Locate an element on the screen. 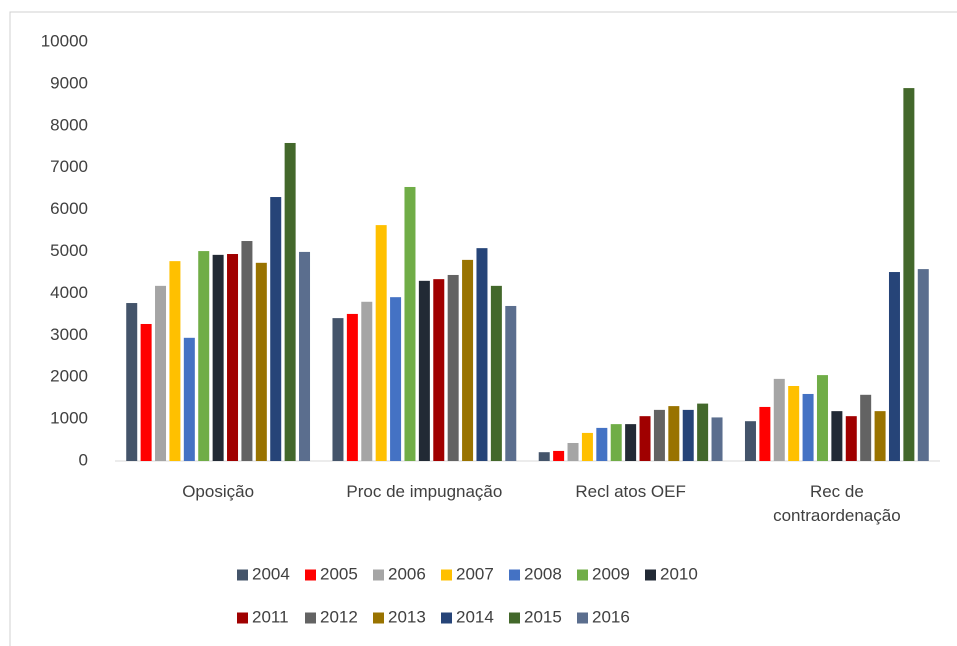  y-tick-label: 1000 is located at coordinates (69, 418).